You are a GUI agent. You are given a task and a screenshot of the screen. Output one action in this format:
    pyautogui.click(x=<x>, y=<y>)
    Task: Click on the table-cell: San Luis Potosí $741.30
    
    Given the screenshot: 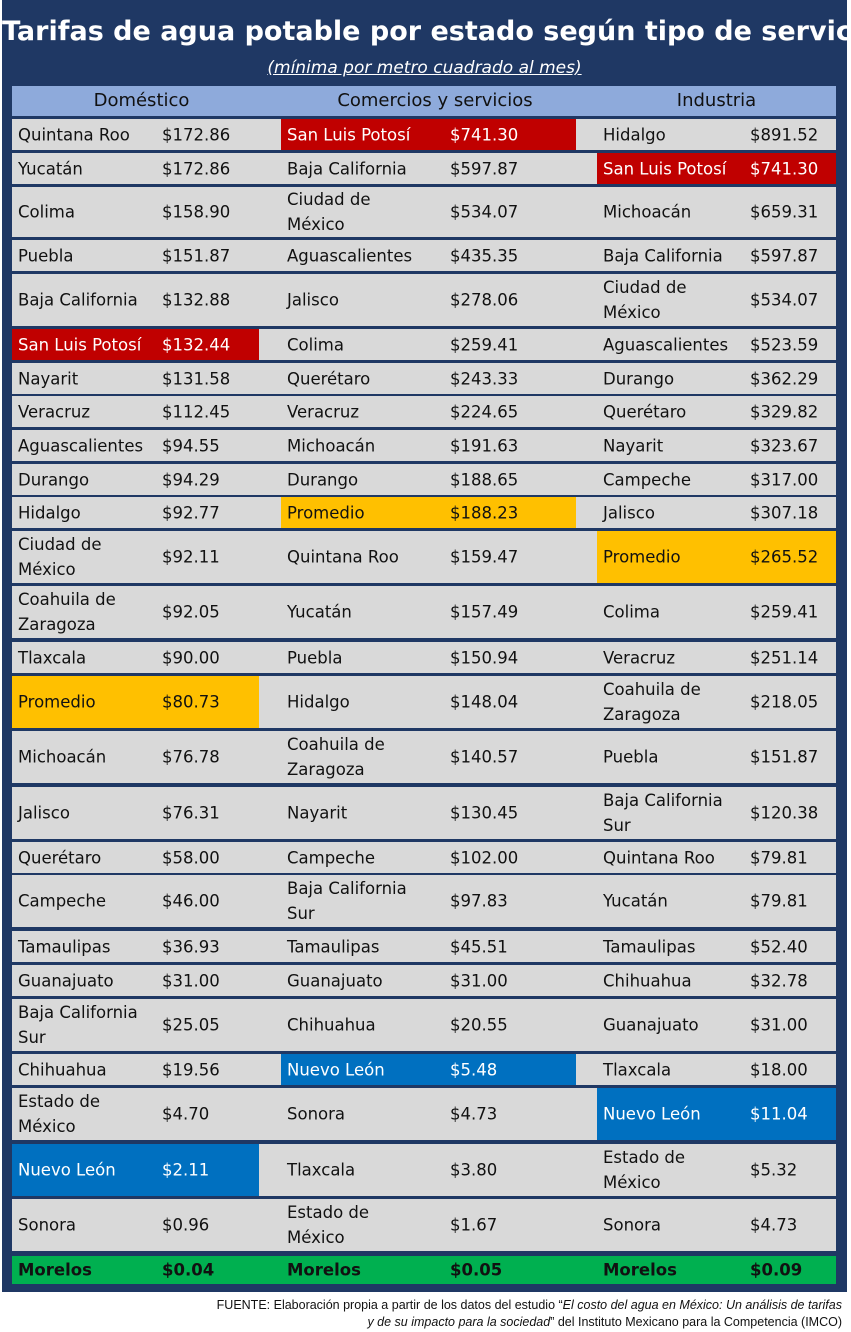 What is the action you would take?
    pyautogui.click(x=428, y=134)
    